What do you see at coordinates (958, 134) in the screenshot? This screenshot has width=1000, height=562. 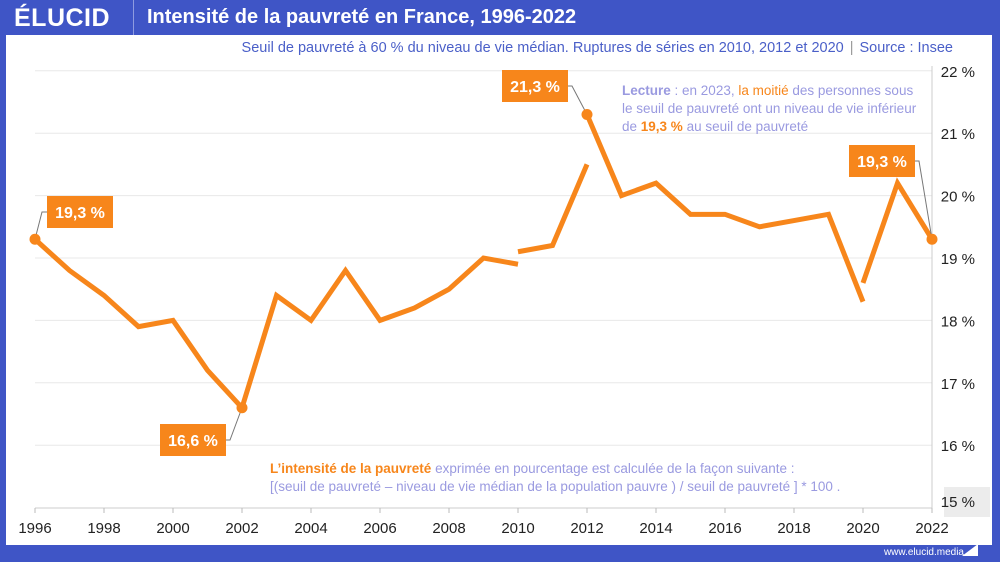 I see `y-tick-label: 21 %` at bounding box center [958, 134].